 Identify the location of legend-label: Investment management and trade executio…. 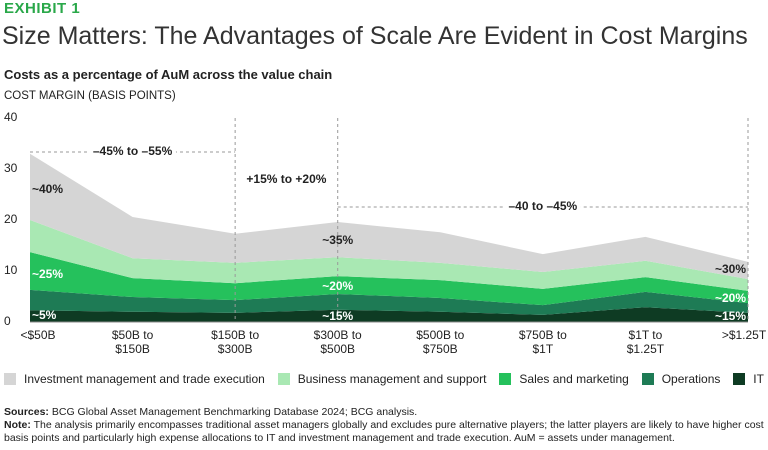
(144, 379).